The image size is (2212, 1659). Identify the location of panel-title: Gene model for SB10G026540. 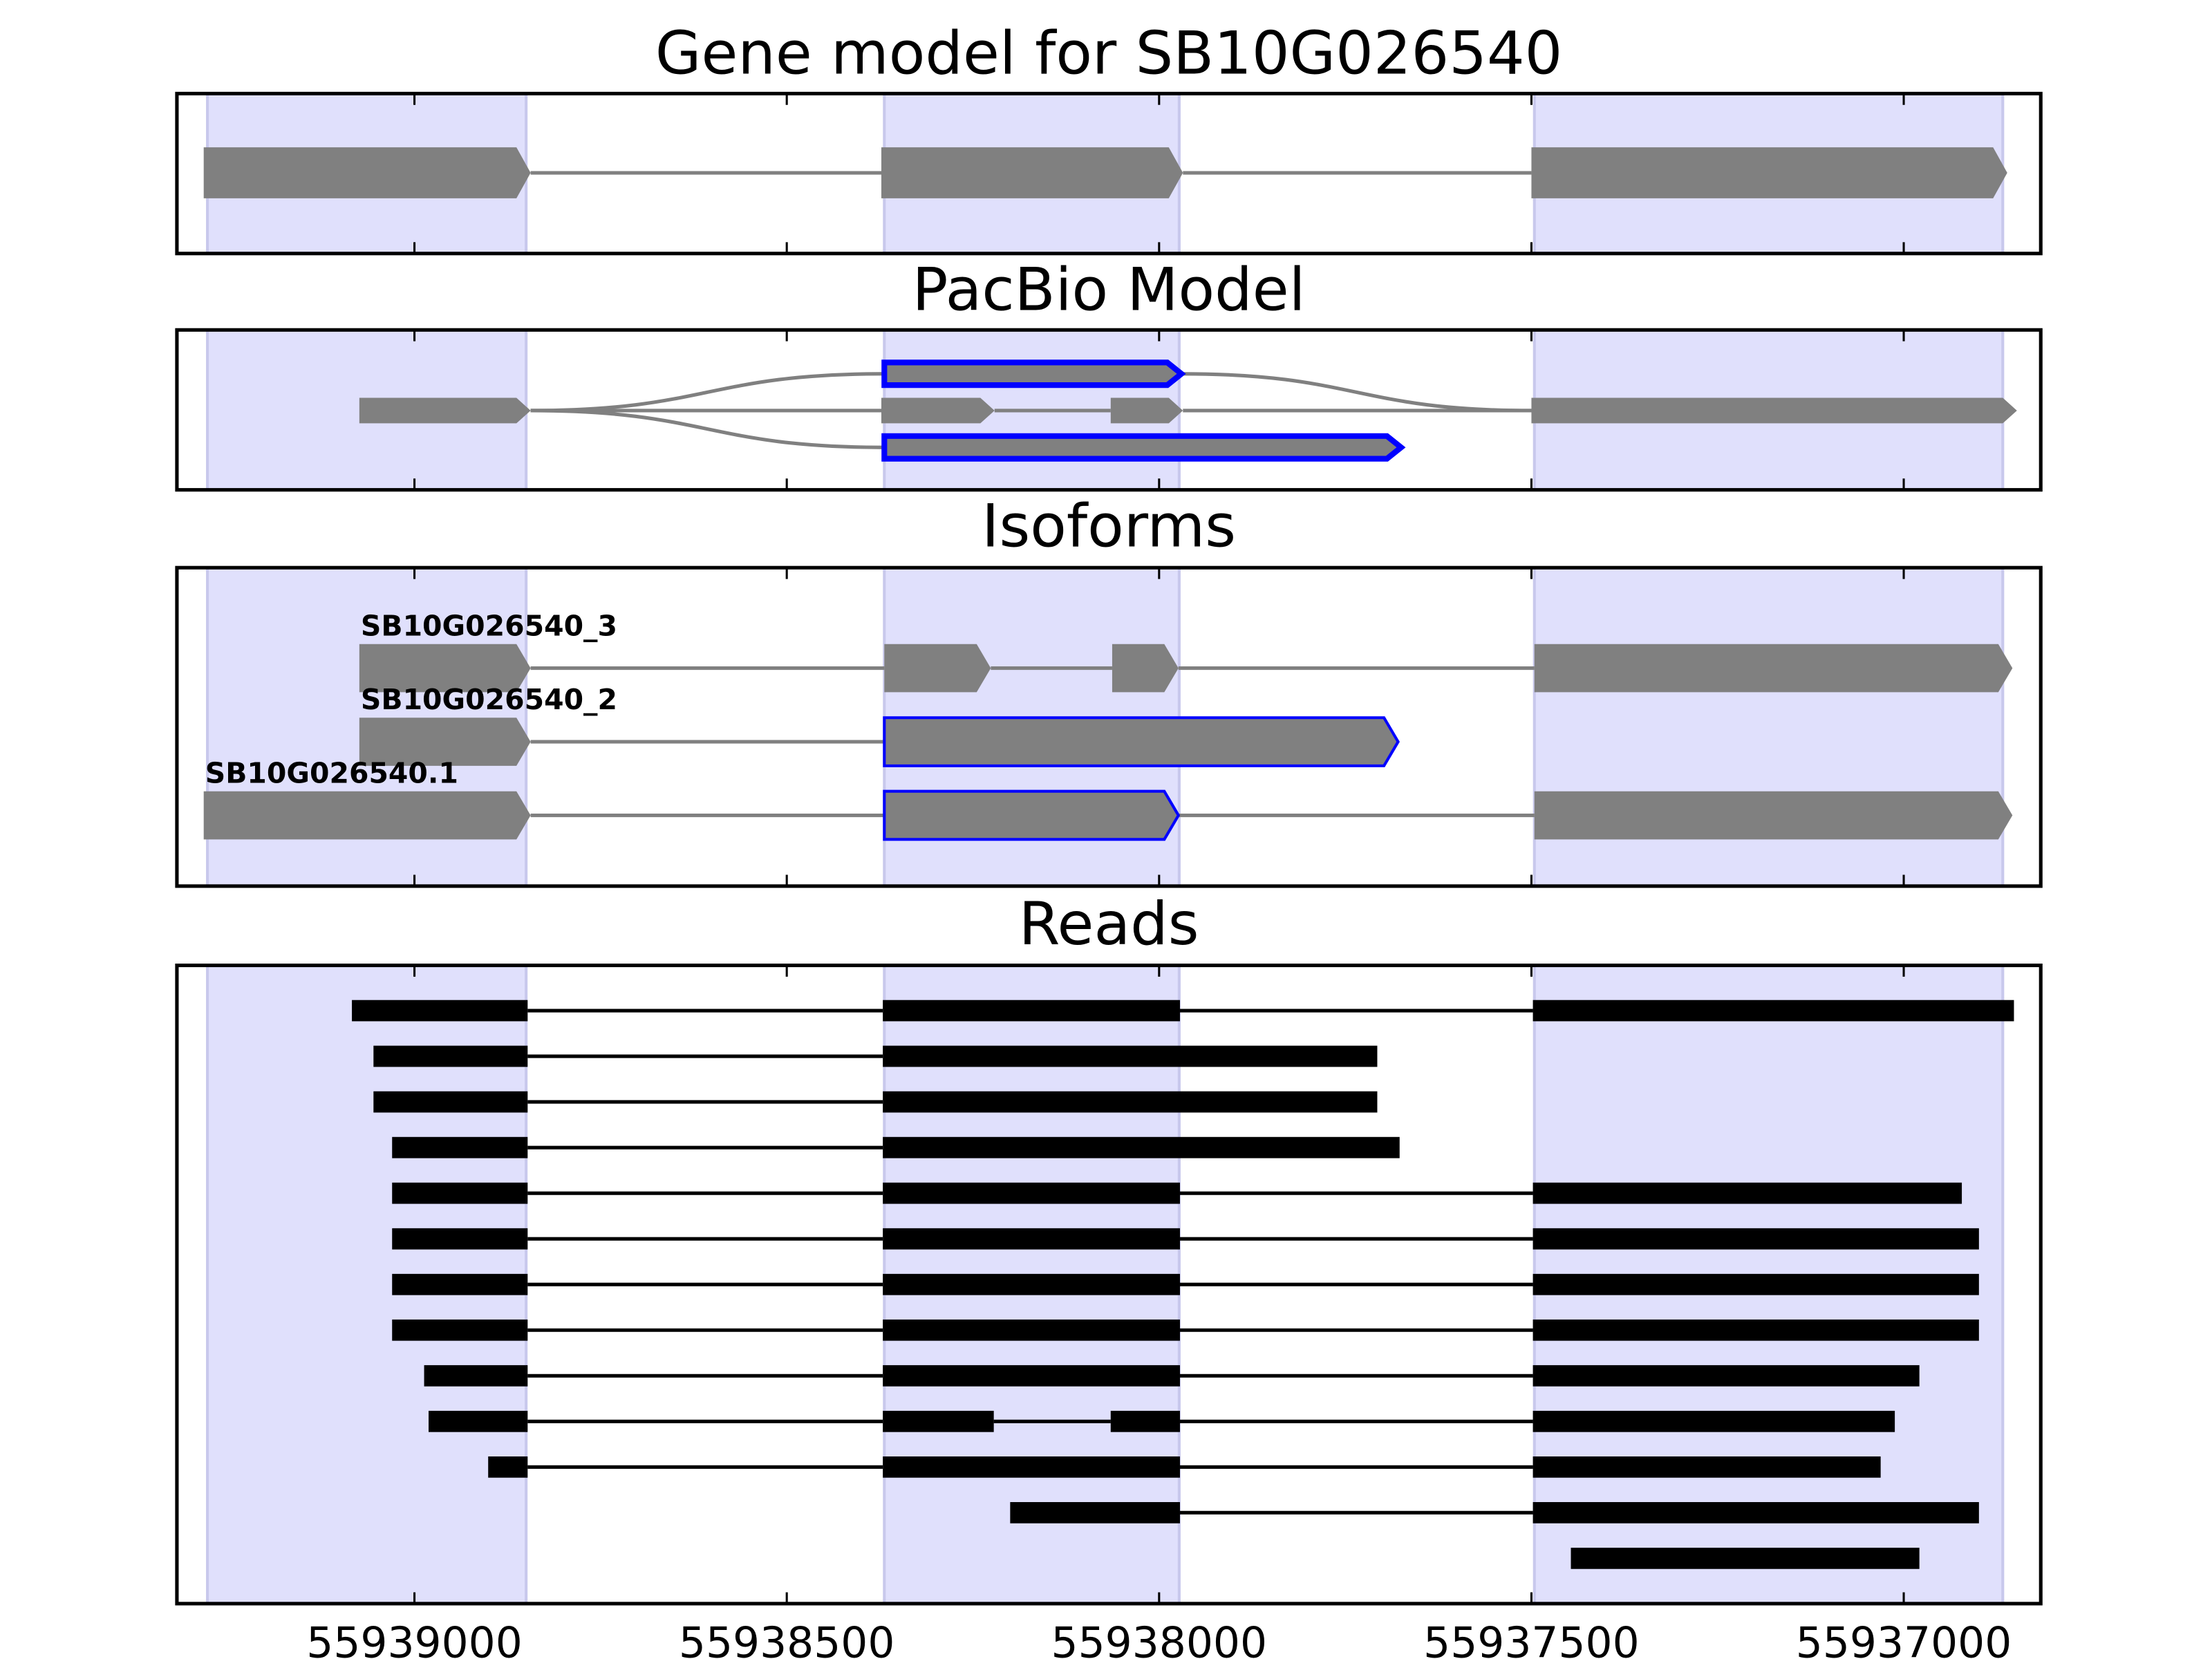
(1109, 54).